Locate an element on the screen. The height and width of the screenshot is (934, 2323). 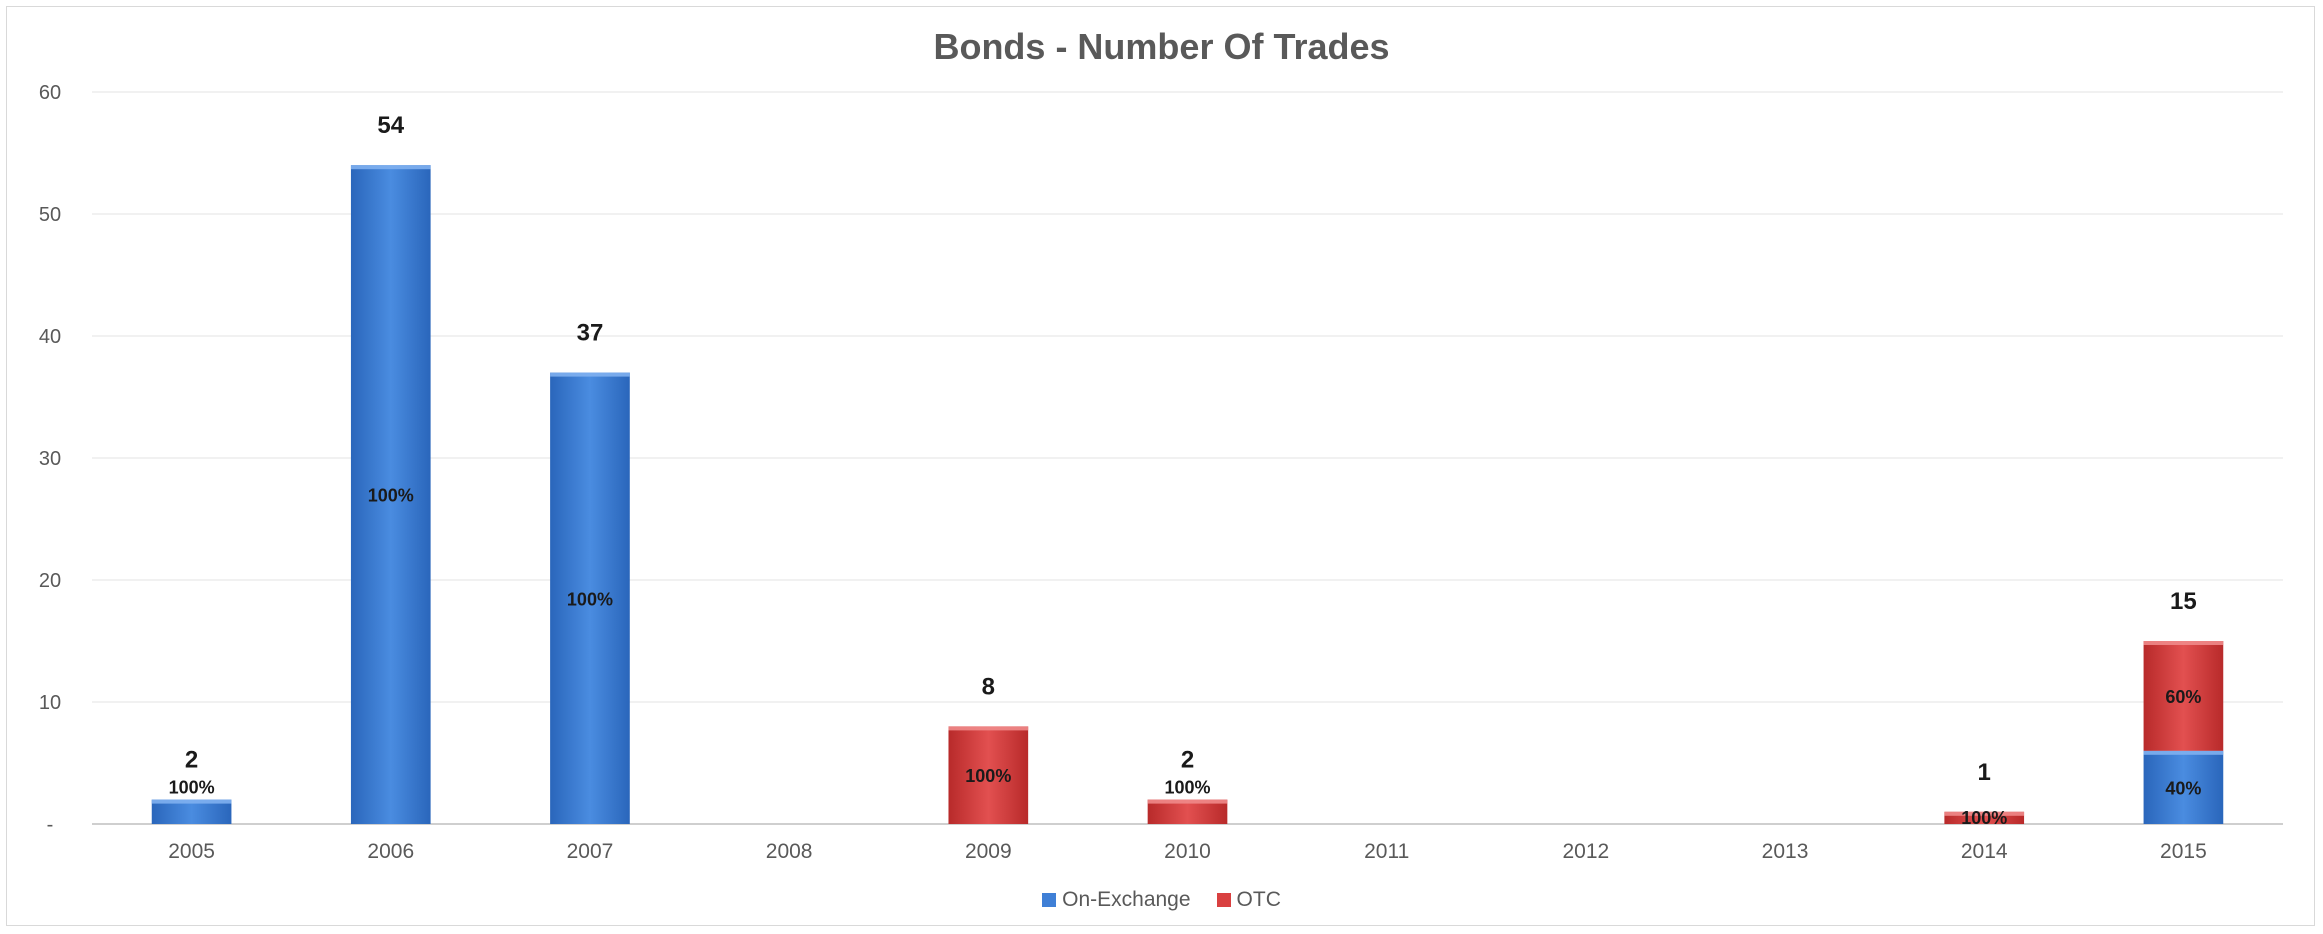
x-tick-label: 2013 is located at coordinates (1785, 851).